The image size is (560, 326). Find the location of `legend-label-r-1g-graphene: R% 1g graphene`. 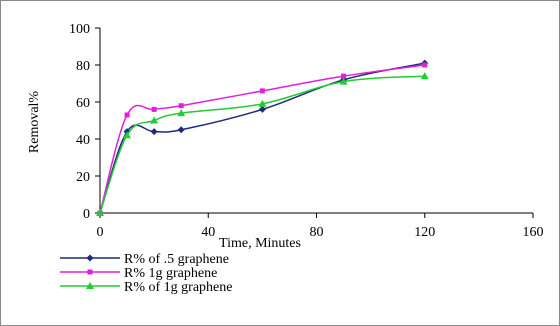

legend-label-r-1g-graphene: R% 1g graphene is located at coordinates (170, 273).